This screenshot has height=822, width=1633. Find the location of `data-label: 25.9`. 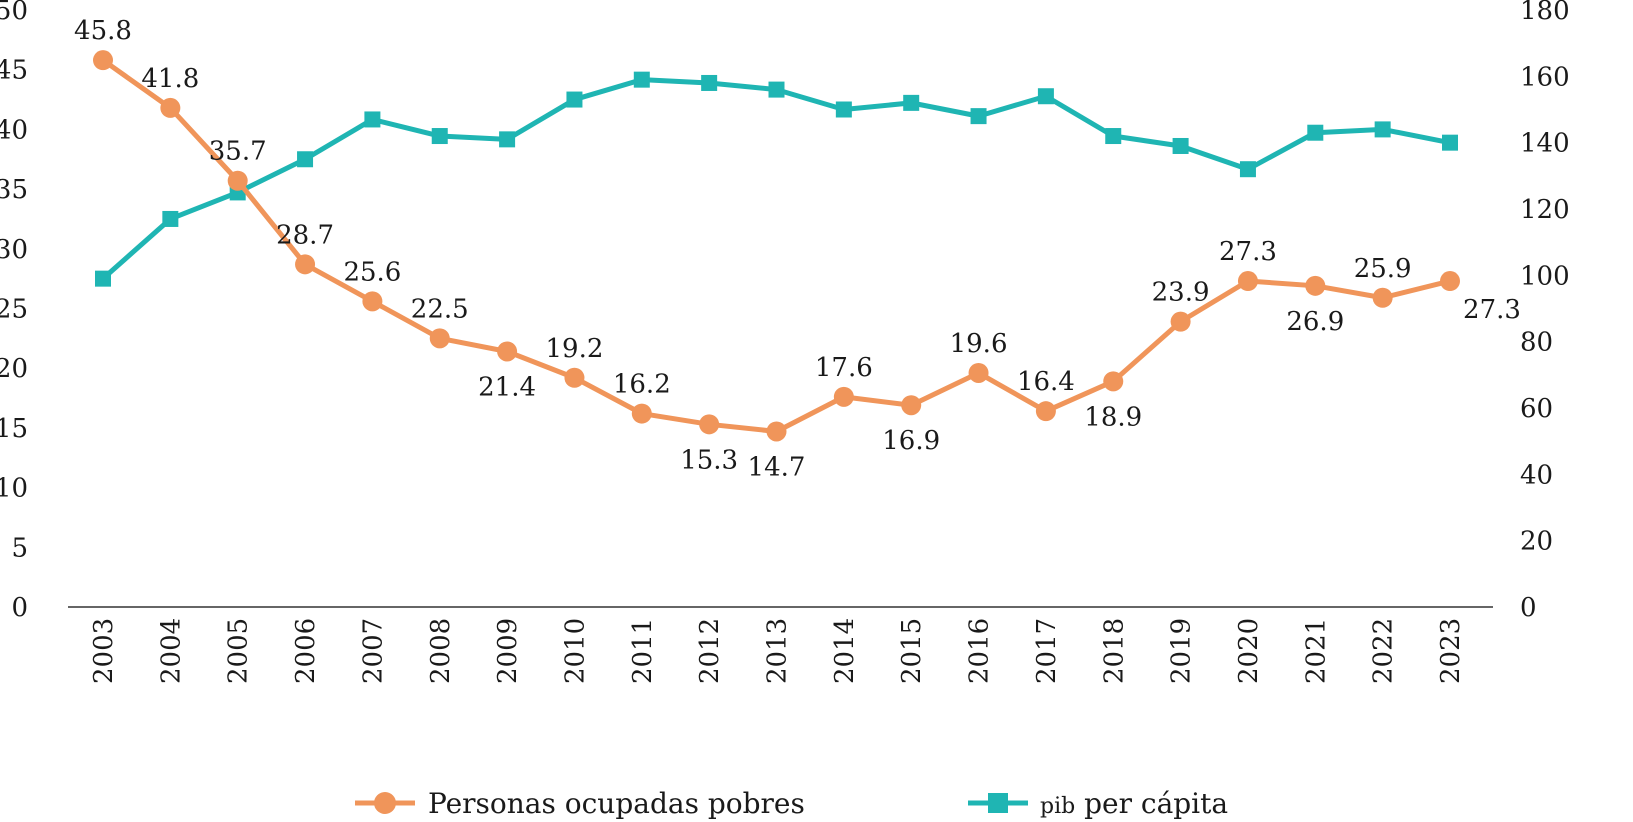

data-label: 25.9 is located at coordinates (1383, 269).